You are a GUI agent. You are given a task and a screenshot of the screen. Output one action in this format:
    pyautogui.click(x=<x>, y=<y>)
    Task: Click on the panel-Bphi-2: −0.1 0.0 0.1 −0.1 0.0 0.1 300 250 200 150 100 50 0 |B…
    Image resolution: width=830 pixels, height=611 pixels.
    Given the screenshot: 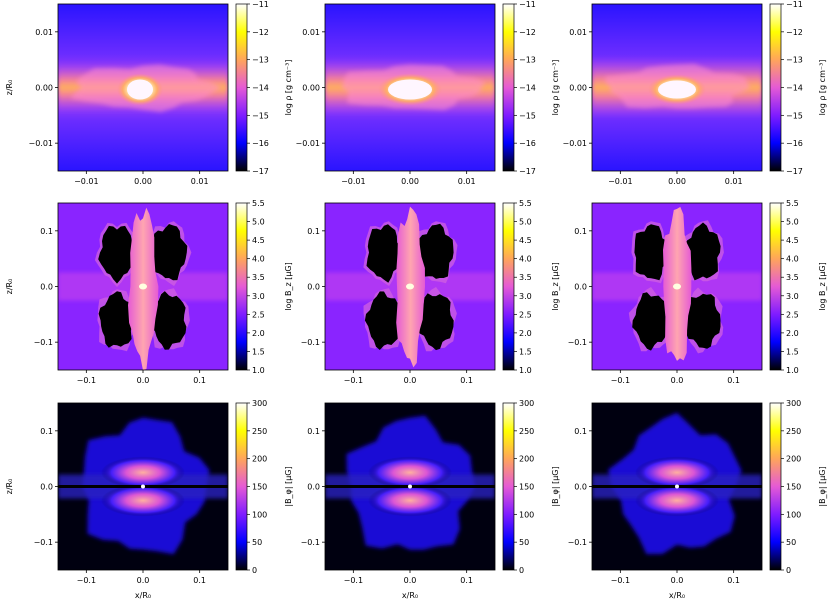 What is the action you would take?
    pyautogui.click(x=430, y=499)
    